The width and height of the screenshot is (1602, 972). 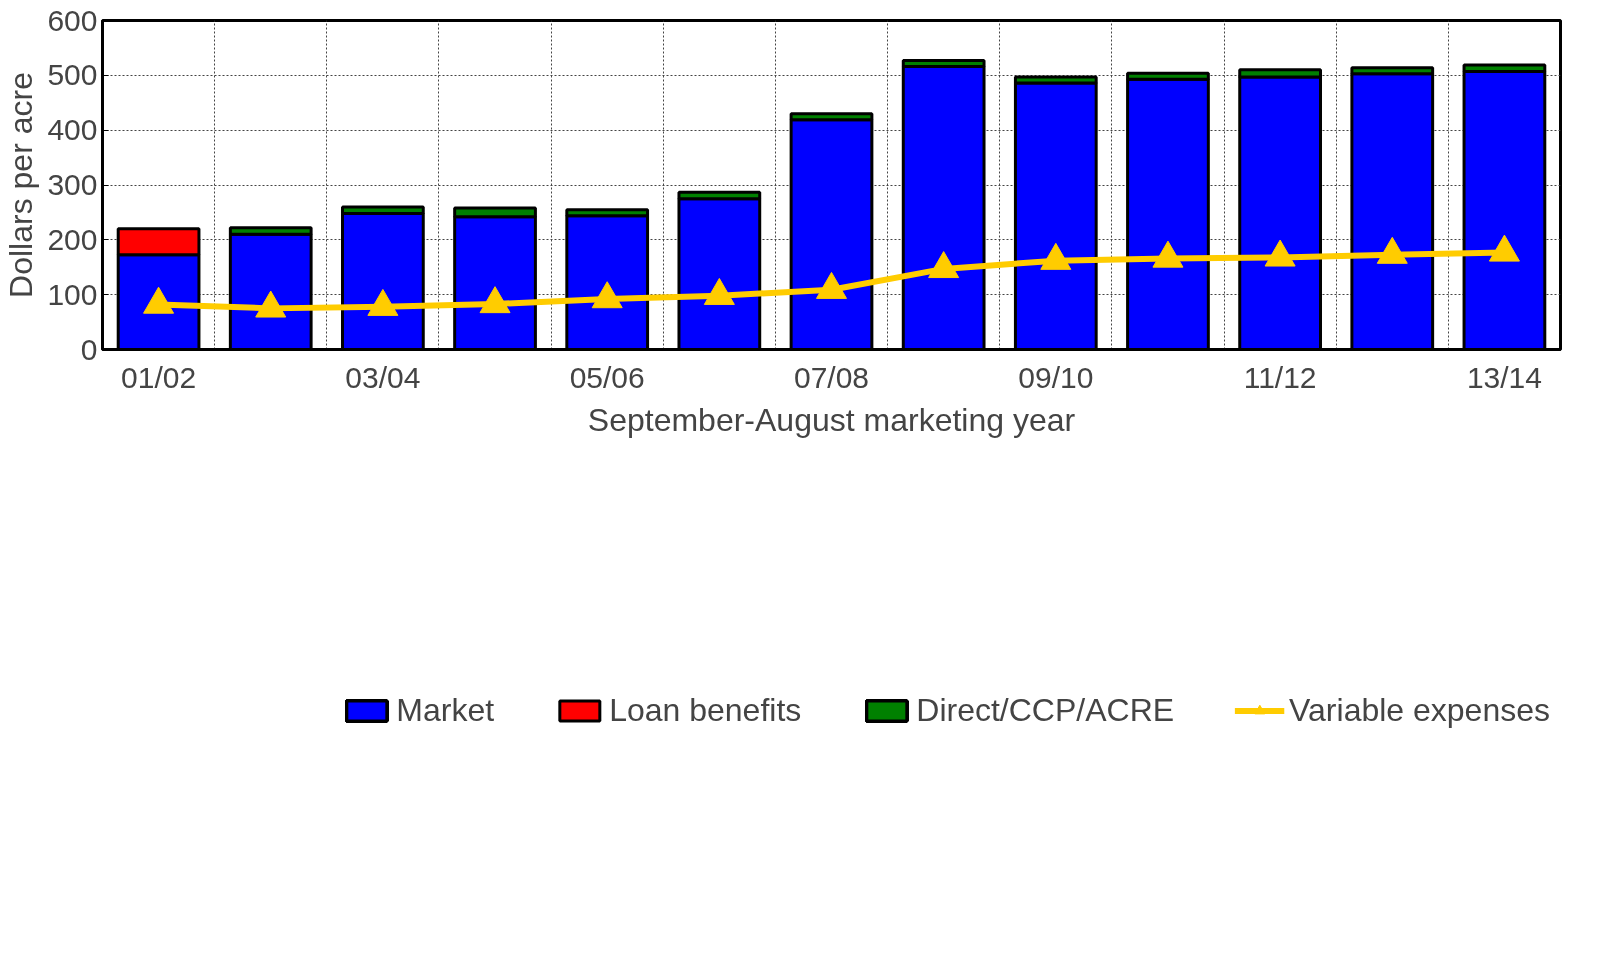 What do you see at coordinates (445, 710) in the screenshot?
I see `legend-label: Market` at bounding box center [445, 710].